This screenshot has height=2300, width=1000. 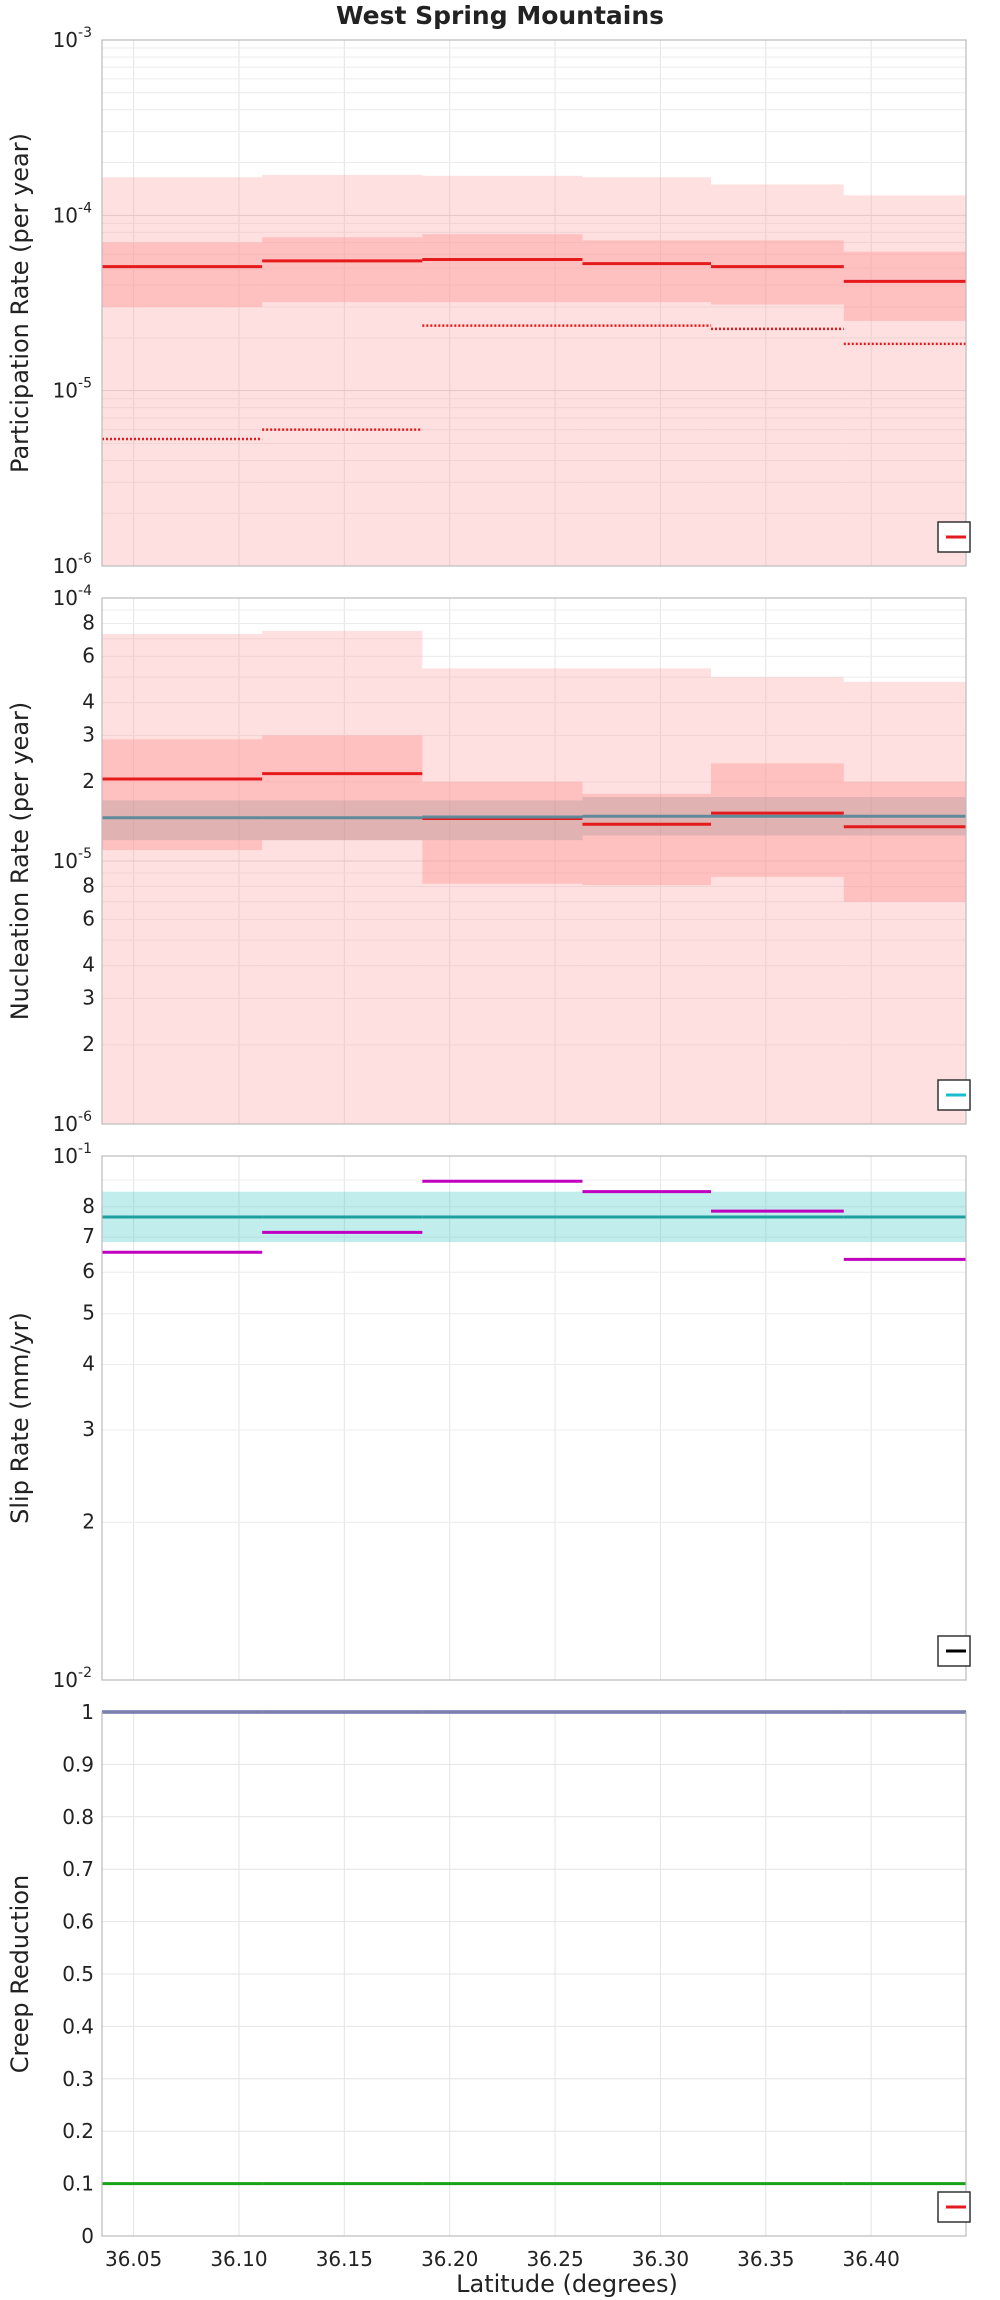 I want to click on uncertainty-bands, so click(x=534, y=370).